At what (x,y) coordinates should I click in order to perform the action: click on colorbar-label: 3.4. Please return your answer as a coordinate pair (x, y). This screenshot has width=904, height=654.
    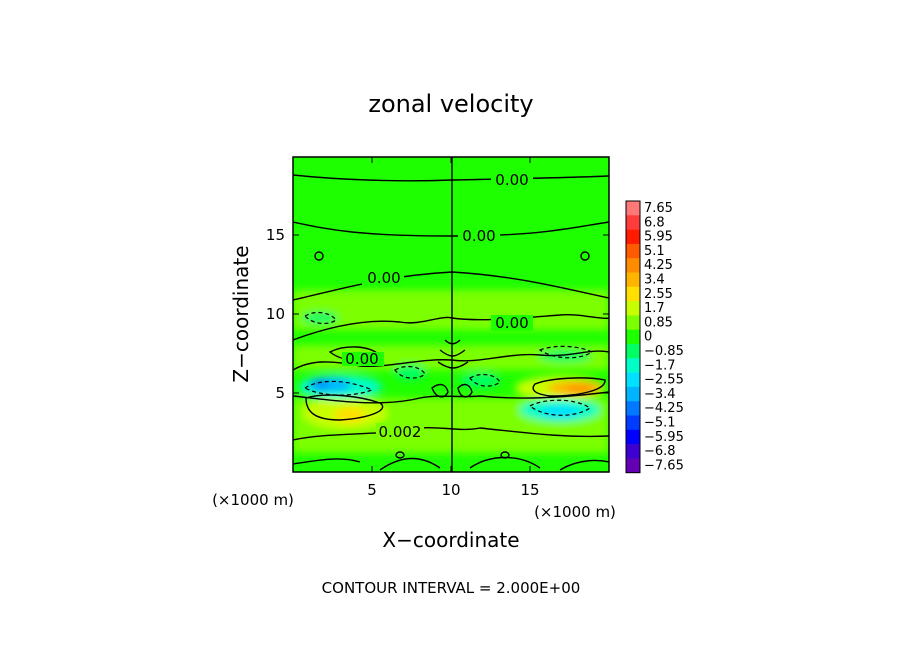
    Looking at the image, I should click on (654, 280).